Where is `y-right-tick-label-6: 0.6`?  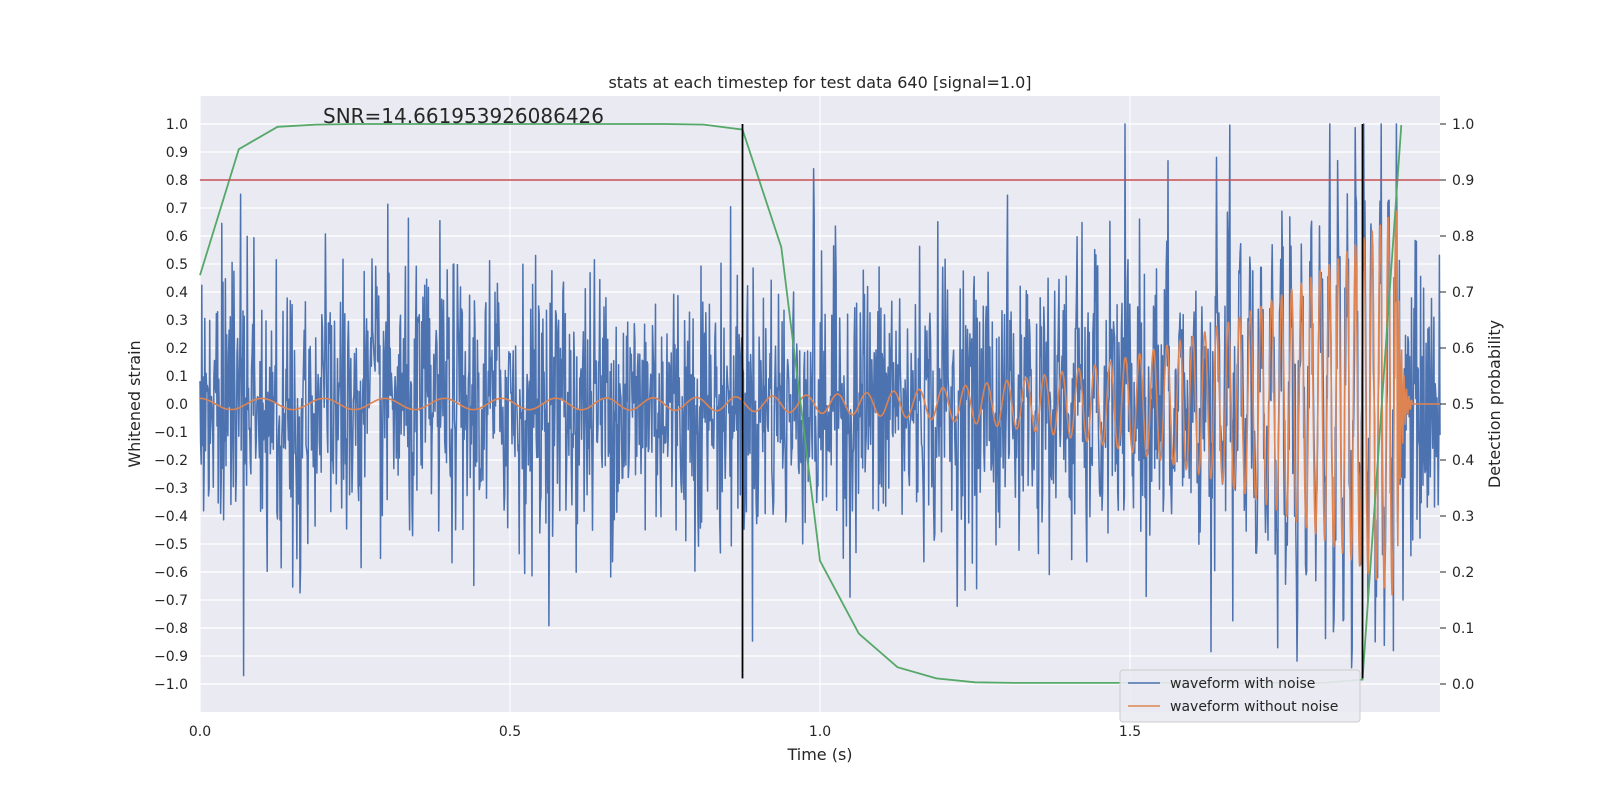 y-right-tick-label-6: 0.6 is located at coordinates (1463, 349).